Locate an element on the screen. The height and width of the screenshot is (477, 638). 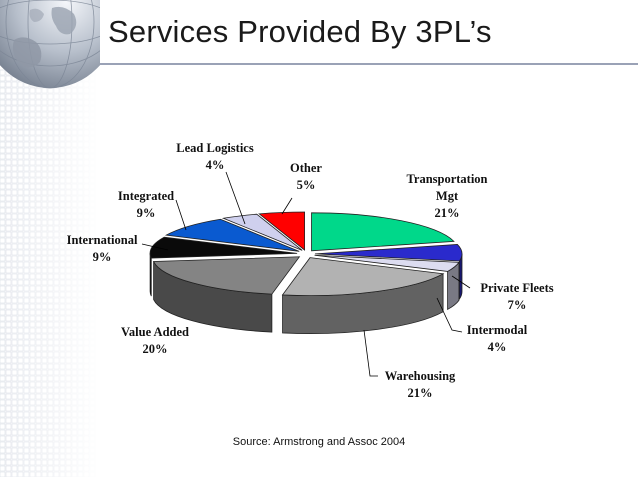
pie-slice-warehousing is located at coordinates (363, 277).